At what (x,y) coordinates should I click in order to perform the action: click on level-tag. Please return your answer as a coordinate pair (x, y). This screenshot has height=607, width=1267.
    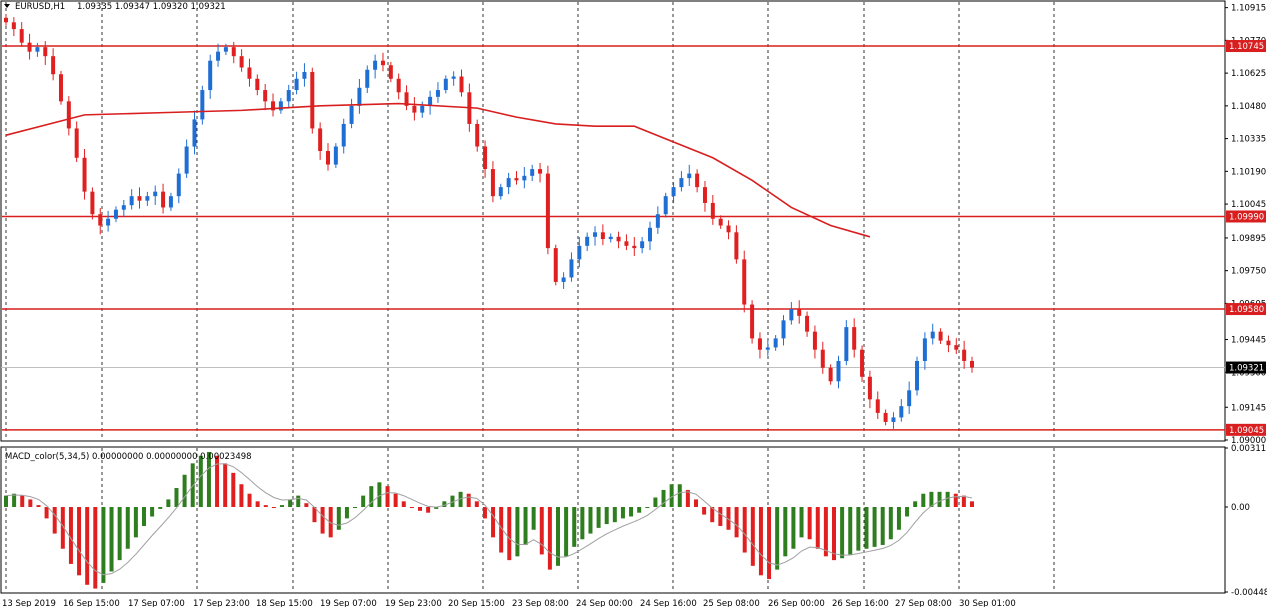
    Looking at the image, I should click on (1246, 429).